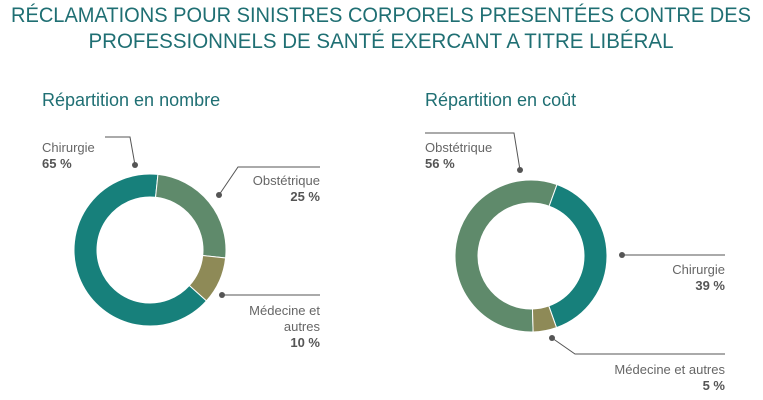  I want to click on segment-label: Obstétrique 25 %, so click(275, 189).